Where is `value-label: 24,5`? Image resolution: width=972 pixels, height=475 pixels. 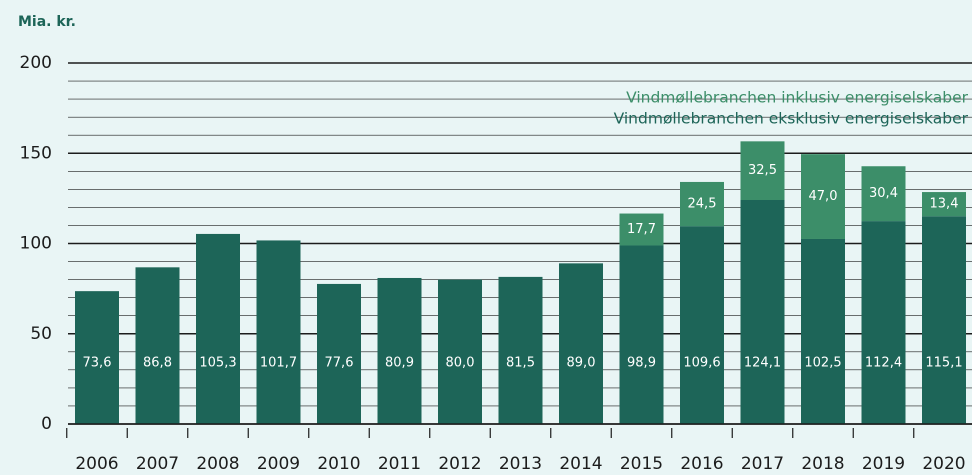
value-label: 24,5 is located at coordinates (702, 204).